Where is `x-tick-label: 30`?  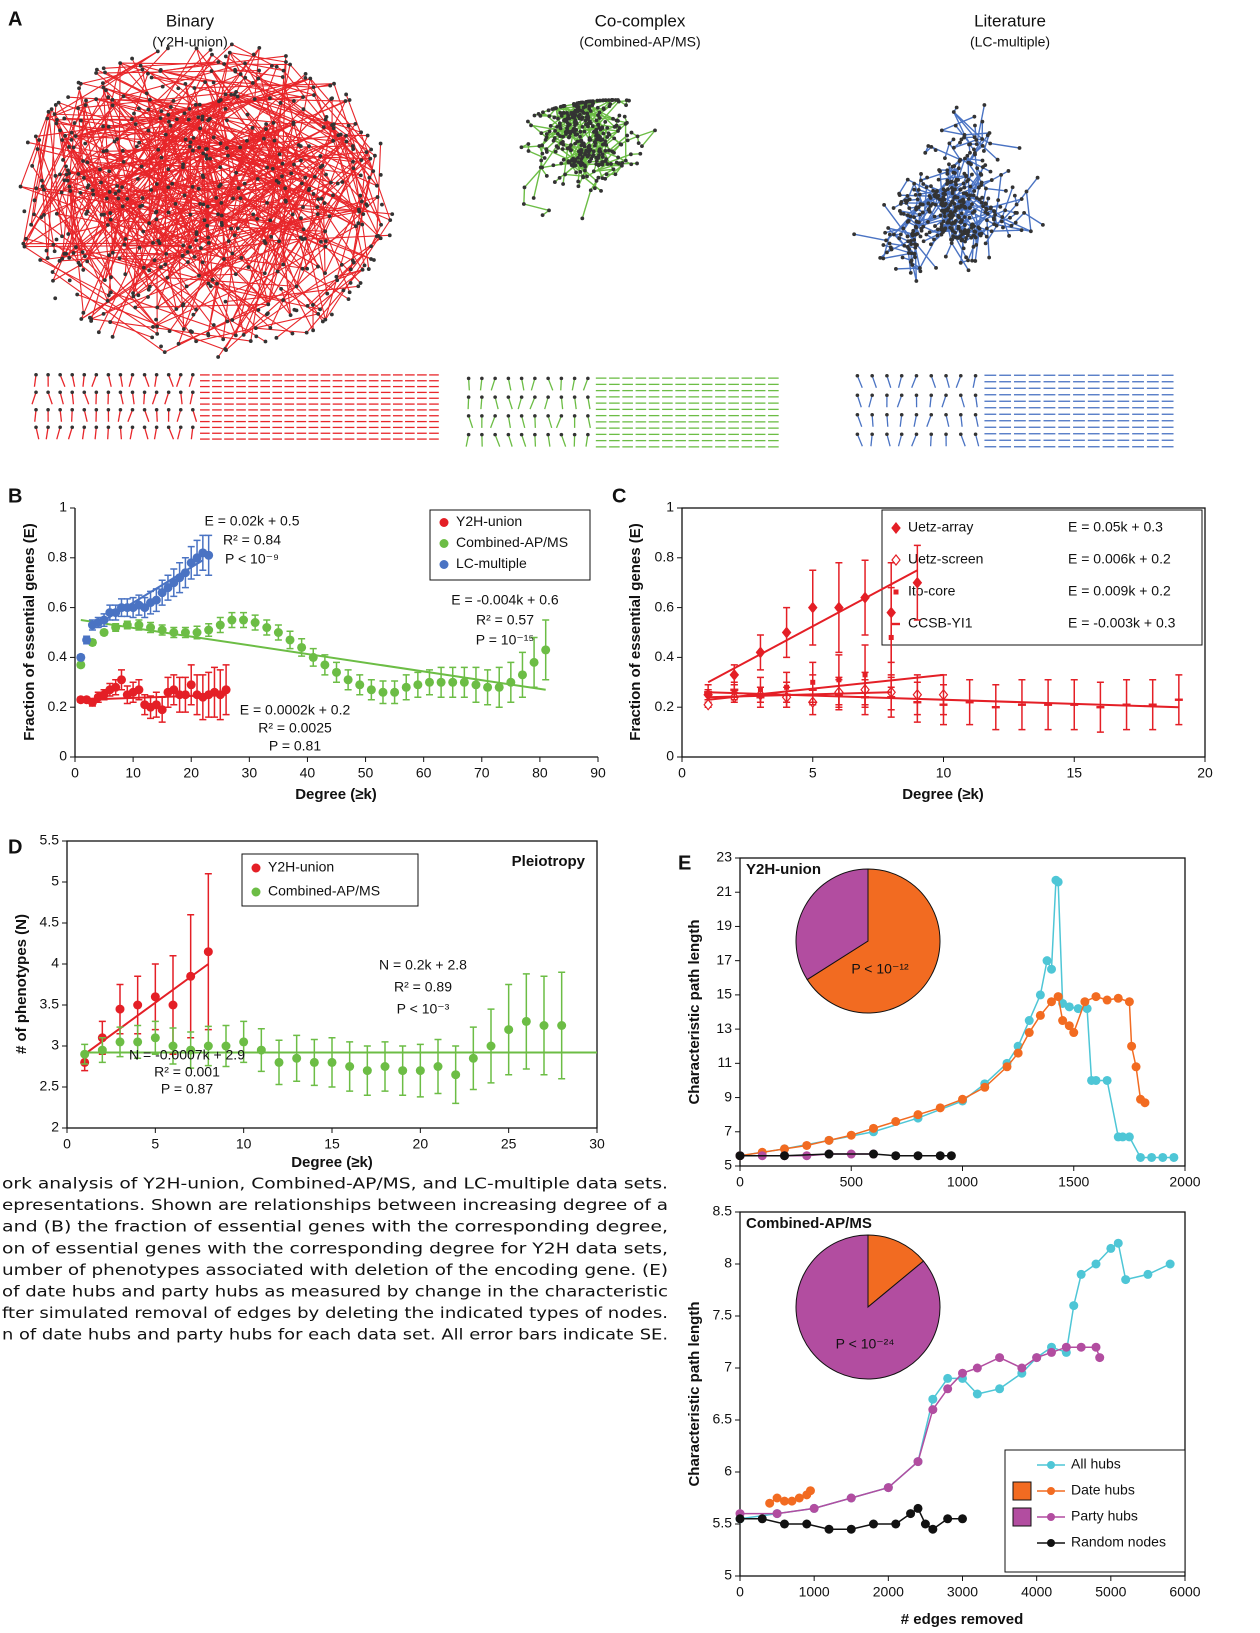
x-tick-label: 30 is located at coordinates (250, 773).